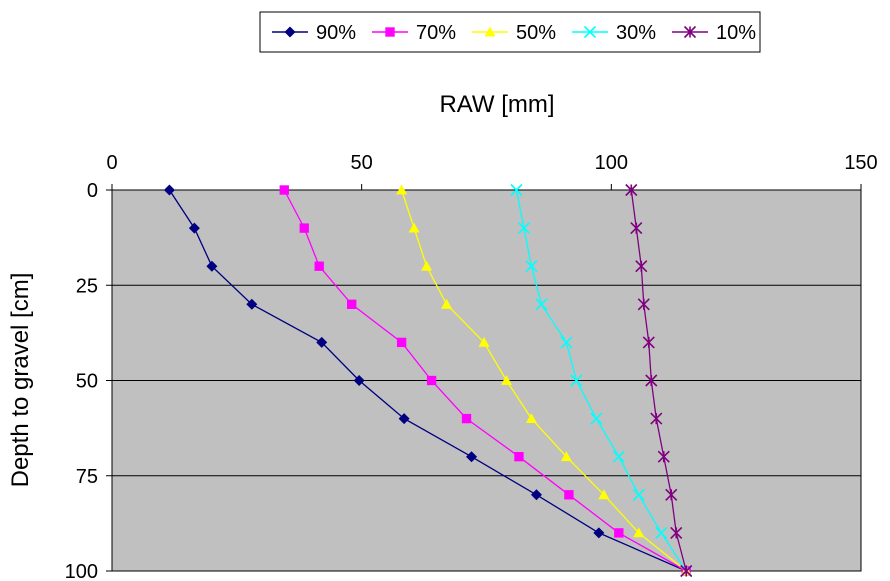 Image resolution: width=890 pixels, height=581 pixels. Describe the element at coordinates (536, 33) in the screenshot. I see `legend-label: 50%` at that location.